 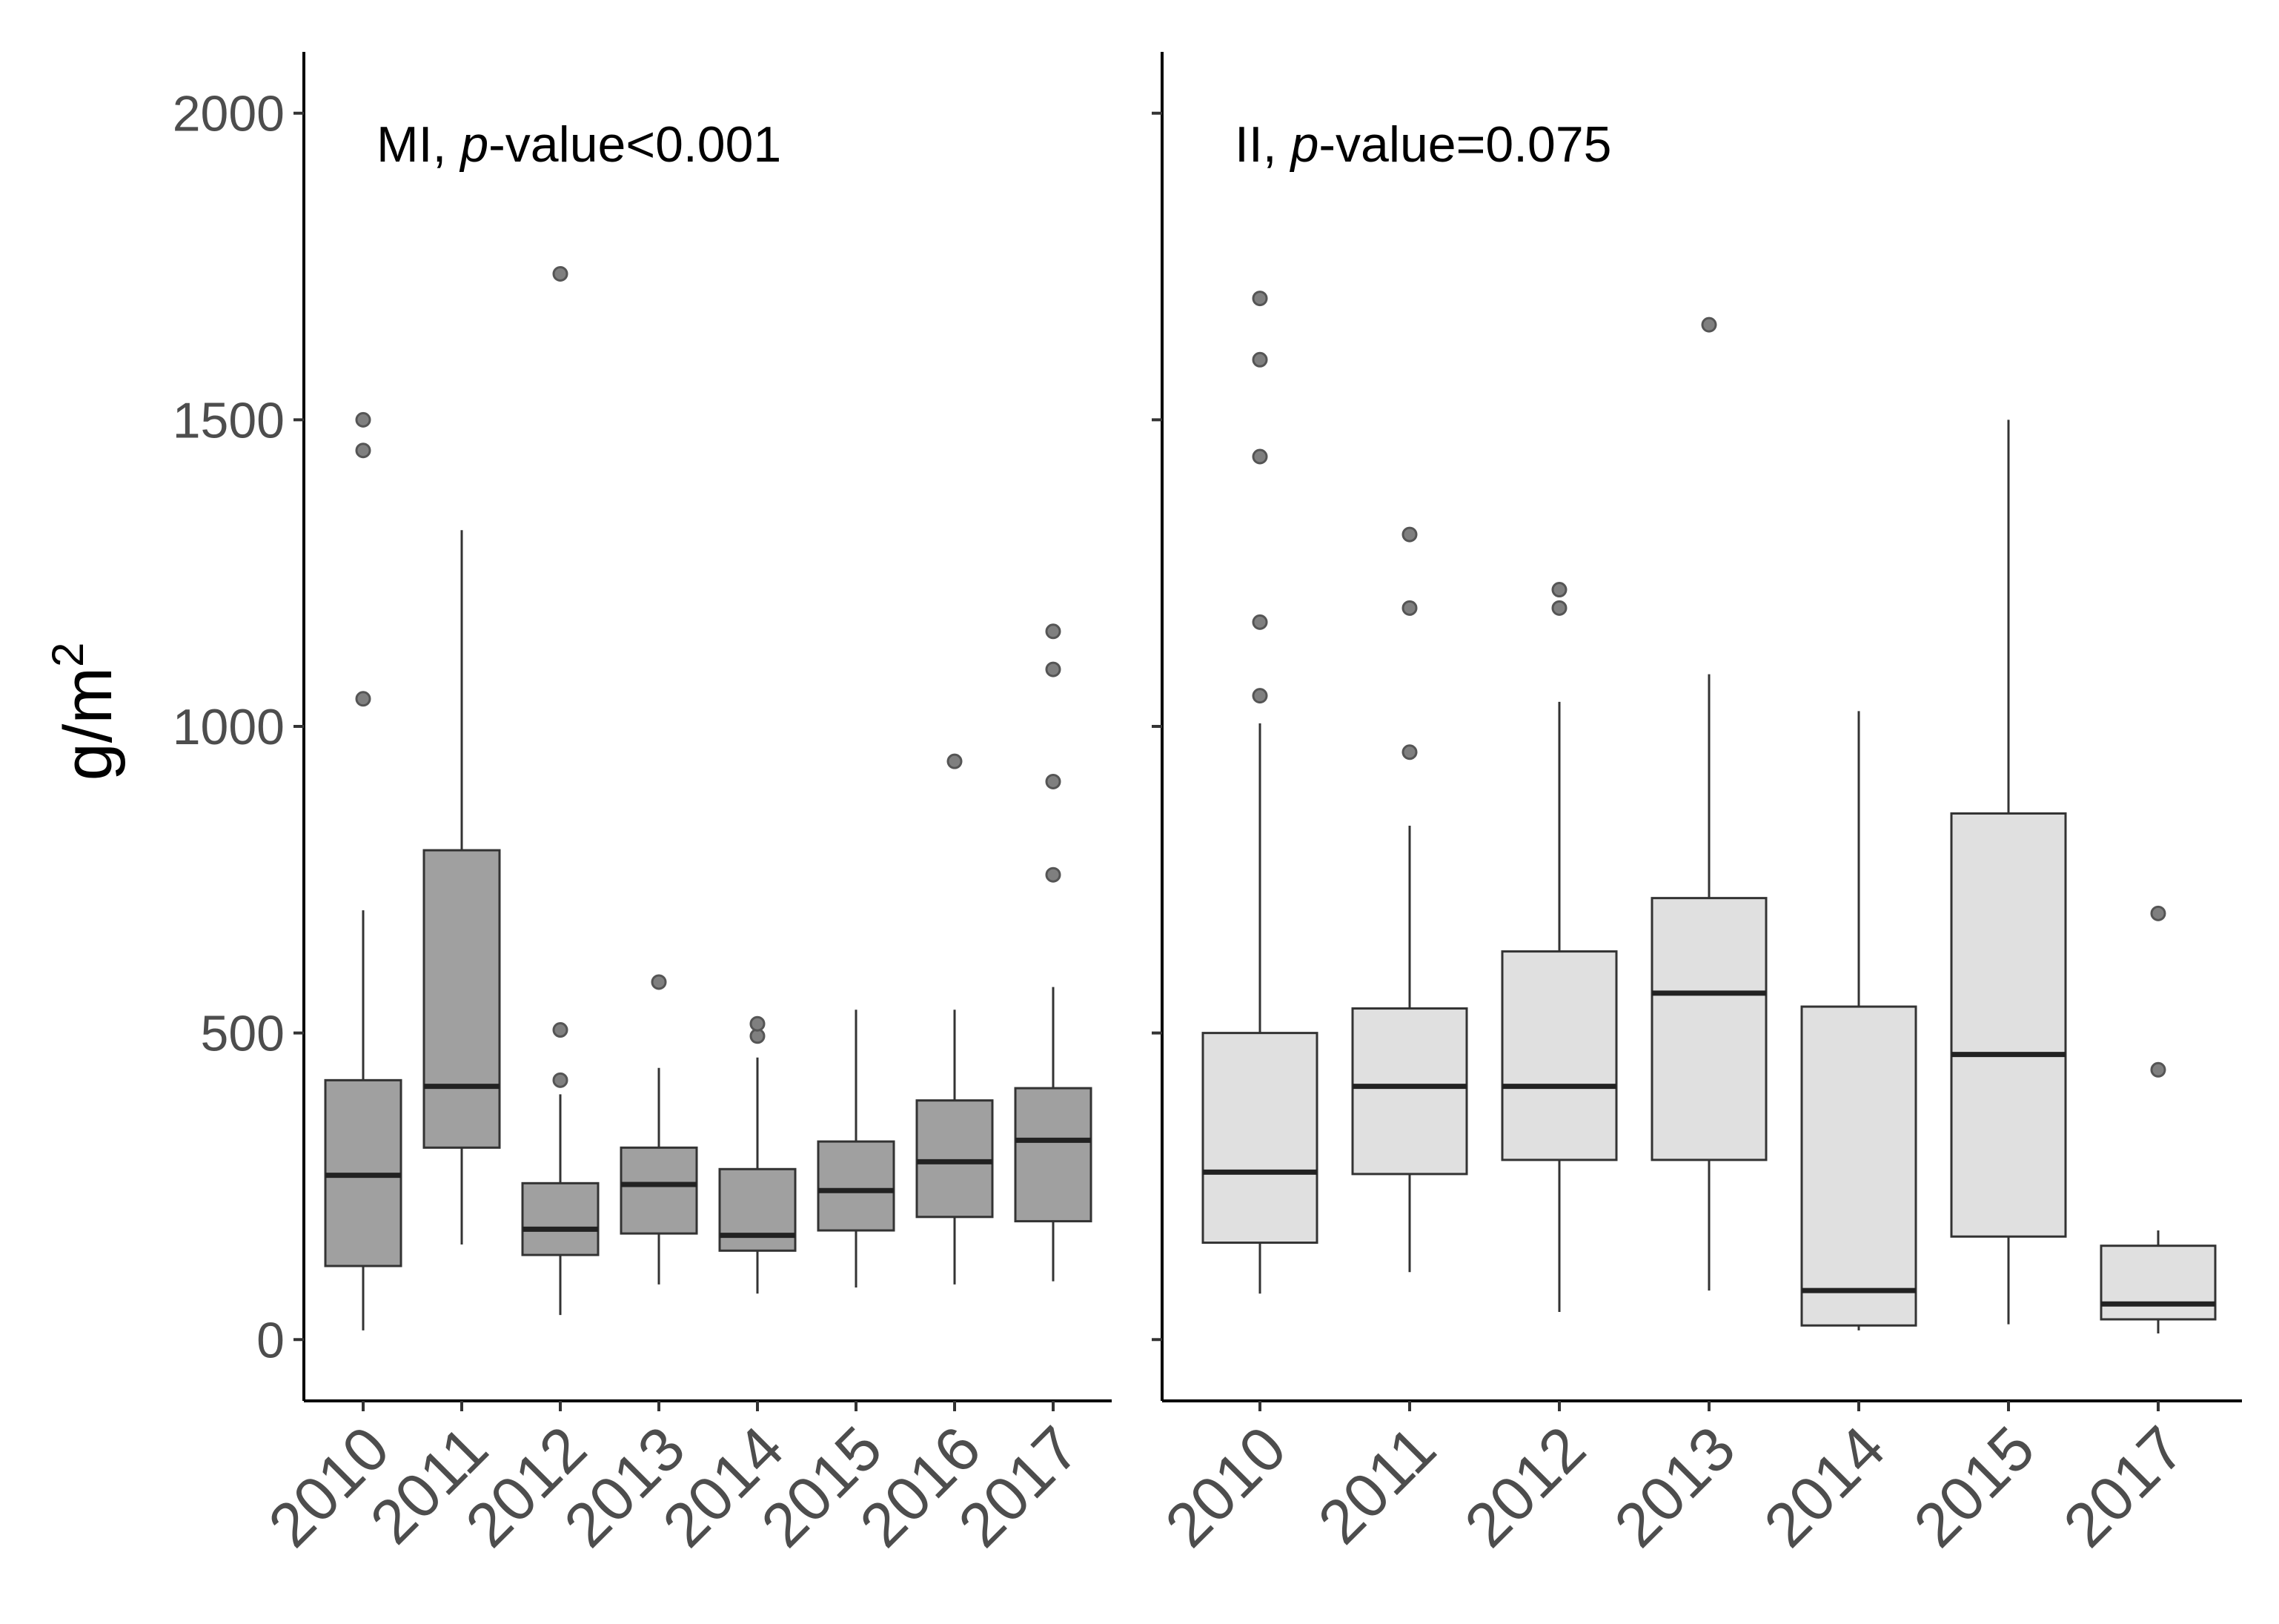 I want to click on y-tick-label-0: 0, so click(x=270, y=1340).